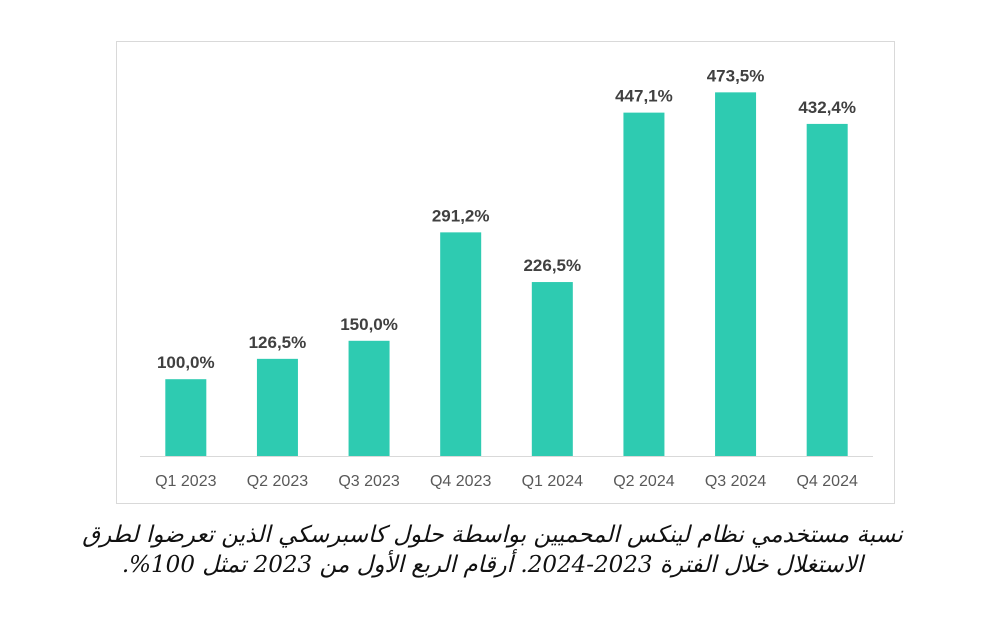 This screenshot has width=995, height=624. What do you see at coordinates (643, 481) in the screenshot?
I see `x-tick-label: Q2 2024` at bounding box center [643, 481].